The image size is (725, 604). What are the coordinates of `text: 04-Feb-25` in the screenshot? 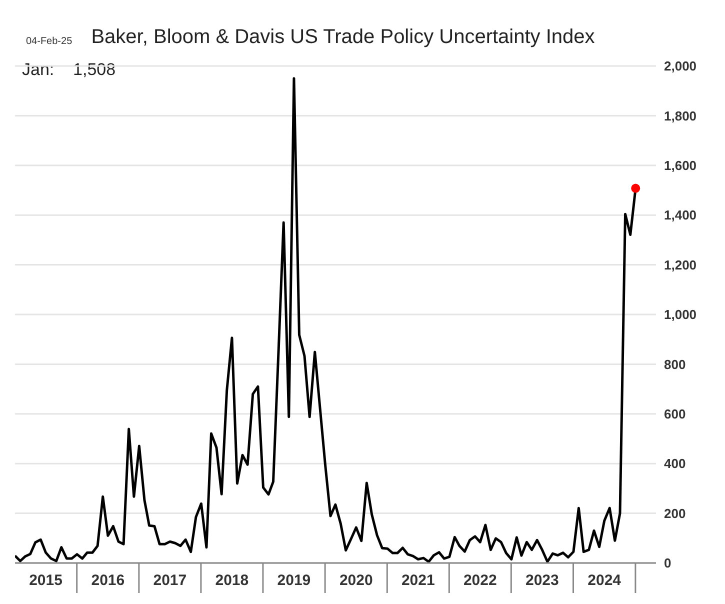 It's located at (49, 41).